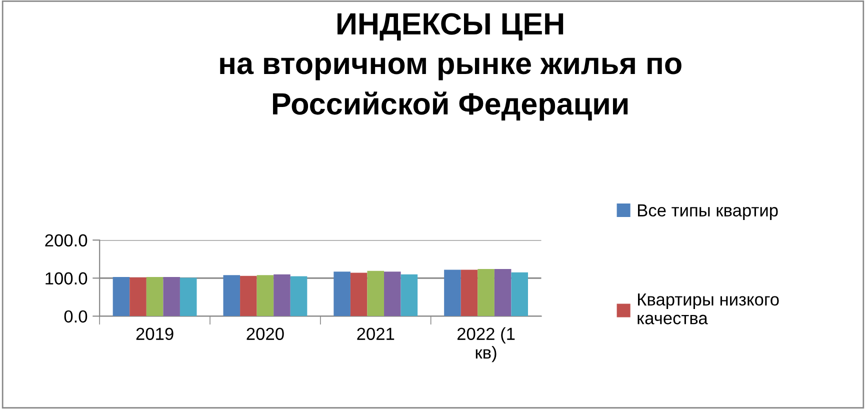  What do you see at coordinates (67, 278) in the screenshot?
I see `y-tick-label: 100.0` at bounding box center [67, 278].